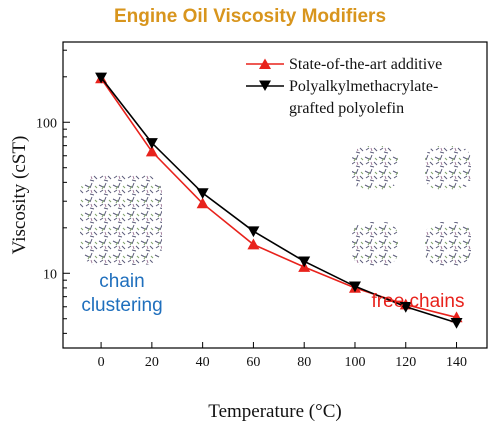 The image size is (500, 429). I want to click on chart-title: Engine Oil Viscosity Modifiers, so click(250, 16).